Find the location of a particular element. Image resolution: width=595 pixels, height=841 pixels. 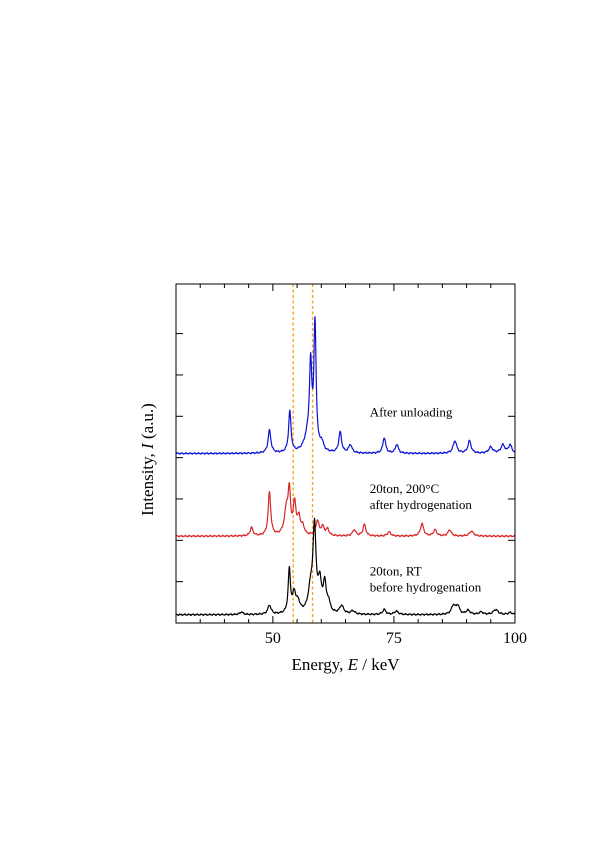

series-annotation-1-line-1: After unloading is located at coordinates (411, 411).